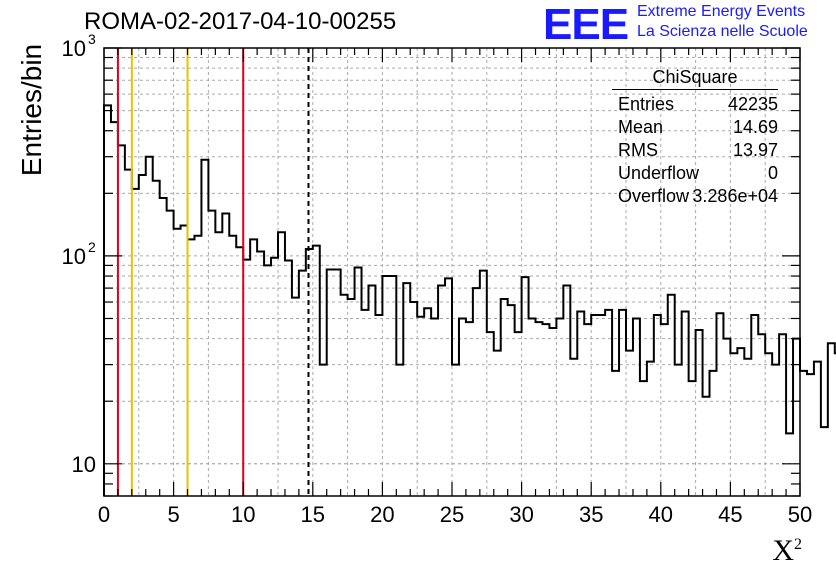  I want to click on stats-label: RMS, so click(638, 150).